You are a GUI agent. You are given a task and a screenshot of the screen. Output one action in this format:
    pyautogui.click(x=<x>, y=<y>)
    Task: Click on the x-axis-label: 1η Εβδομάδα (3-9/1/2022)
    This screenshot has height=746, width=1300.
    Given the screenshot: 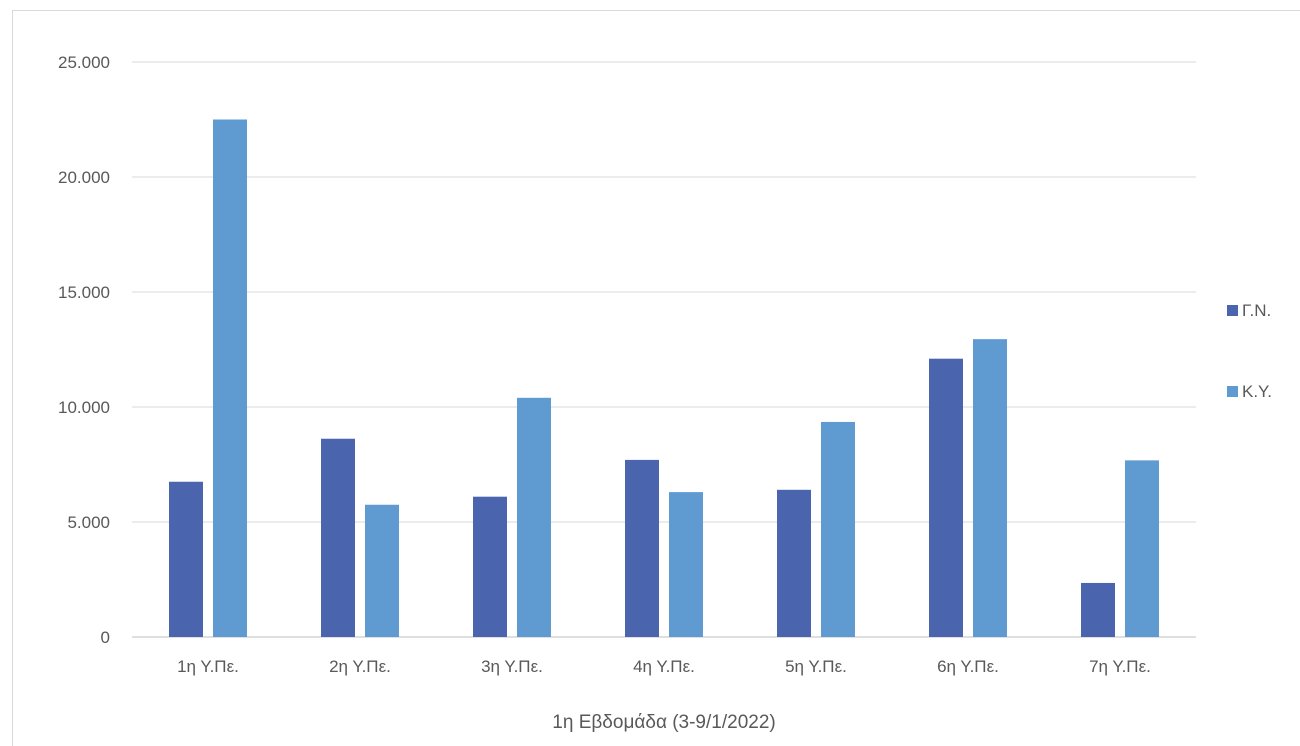 What is the action you would take?
    pyautogui.click(x=663, y=722)
    